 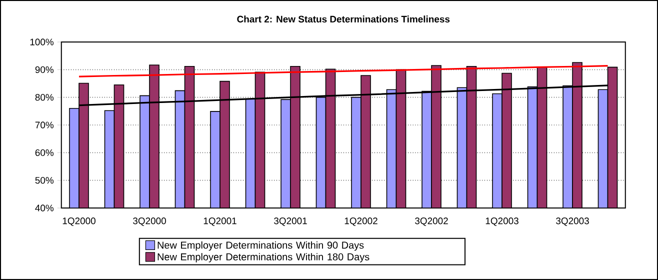 What do you see at coordinates (44, 125) in the screenshot?
I see `y-tick-label: 70%` at bounding box center [44, 125].